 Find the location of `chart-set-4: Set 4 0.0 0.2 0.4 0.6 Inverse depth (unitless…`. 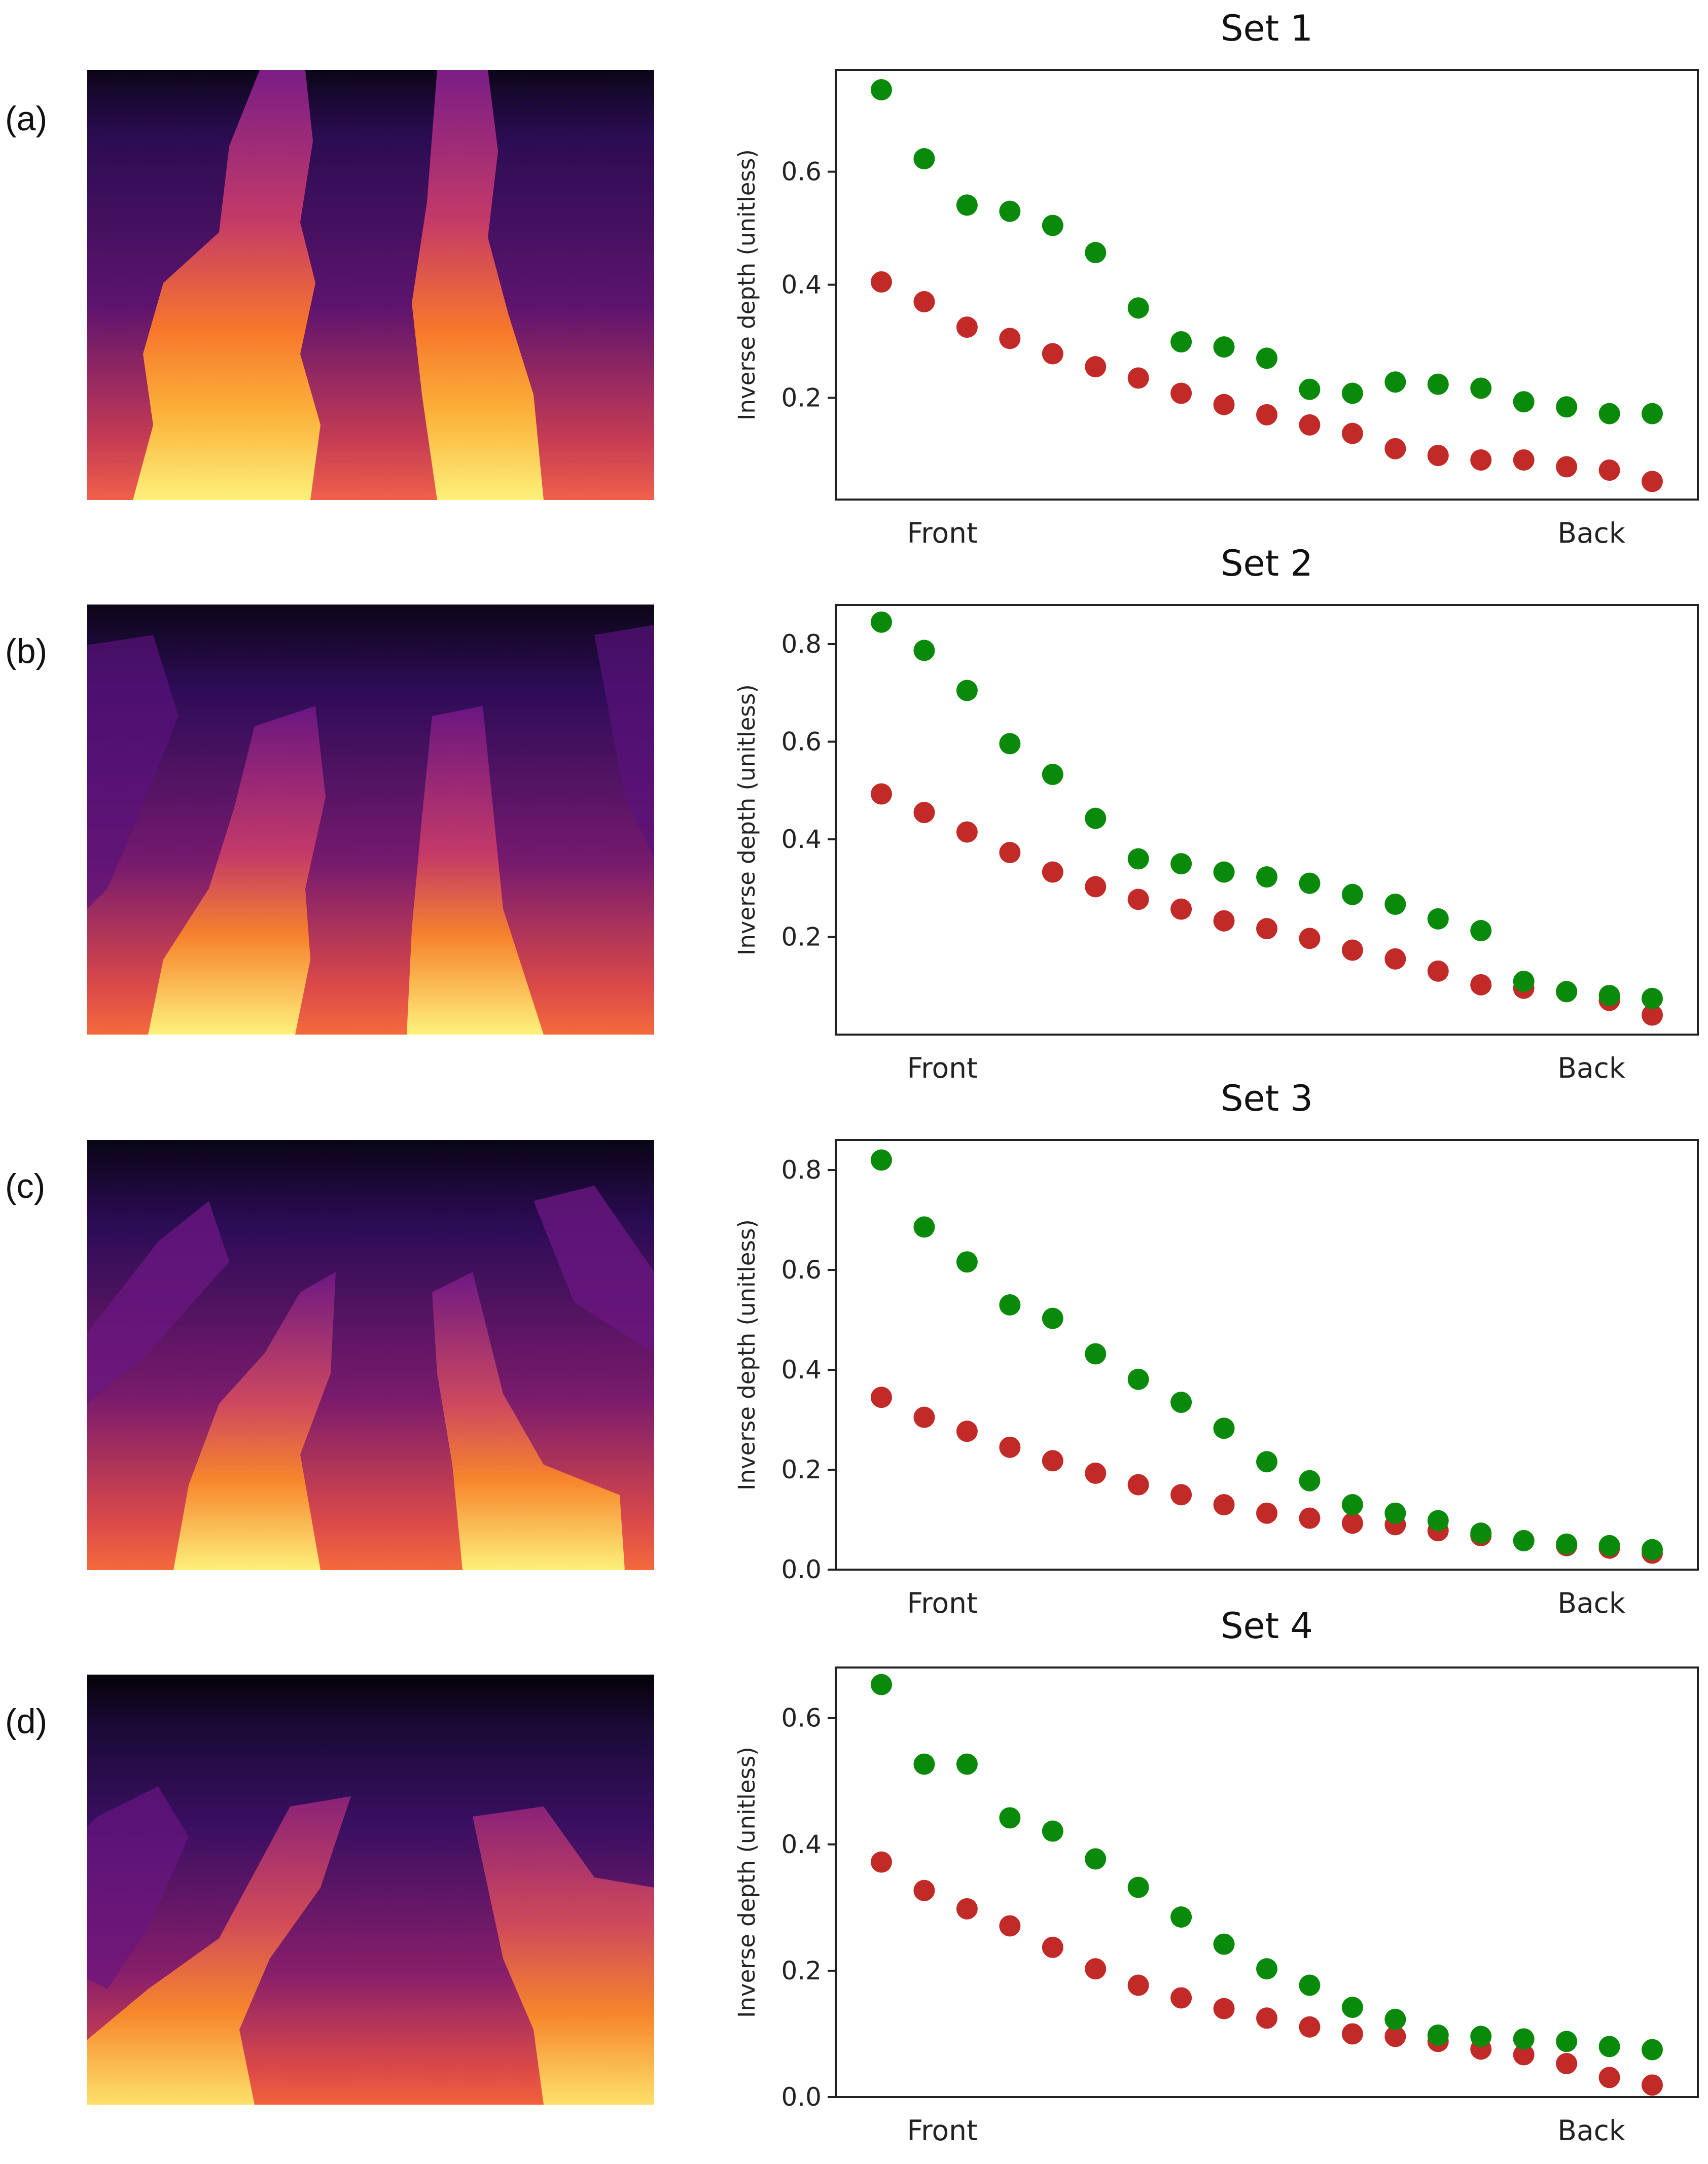

chart-set-4: Set 4 0.0 0.2 0.4 0.6 Inverse depth (unitless… is located at coordinates (1216, 1876).